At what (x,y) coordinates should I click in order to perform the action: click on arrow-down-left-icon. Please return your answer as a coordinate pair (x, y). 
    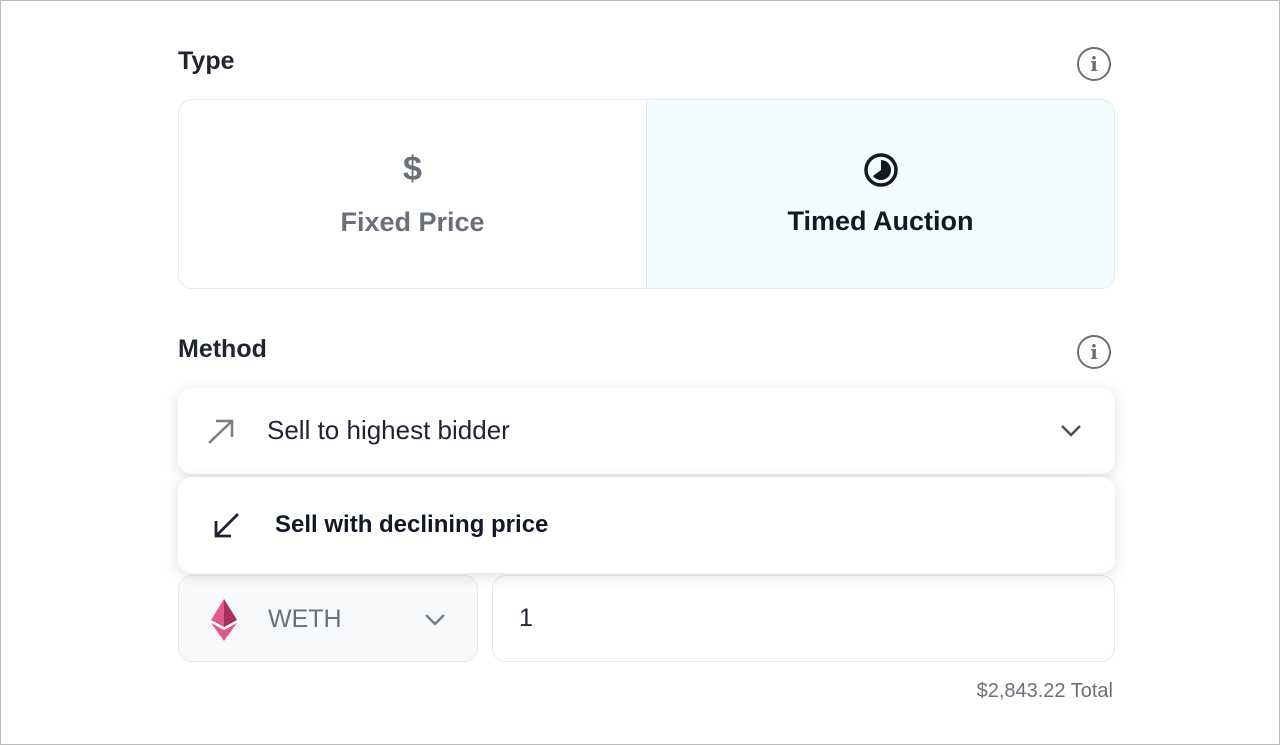
    Looking at the image, I should click on (226, 525).